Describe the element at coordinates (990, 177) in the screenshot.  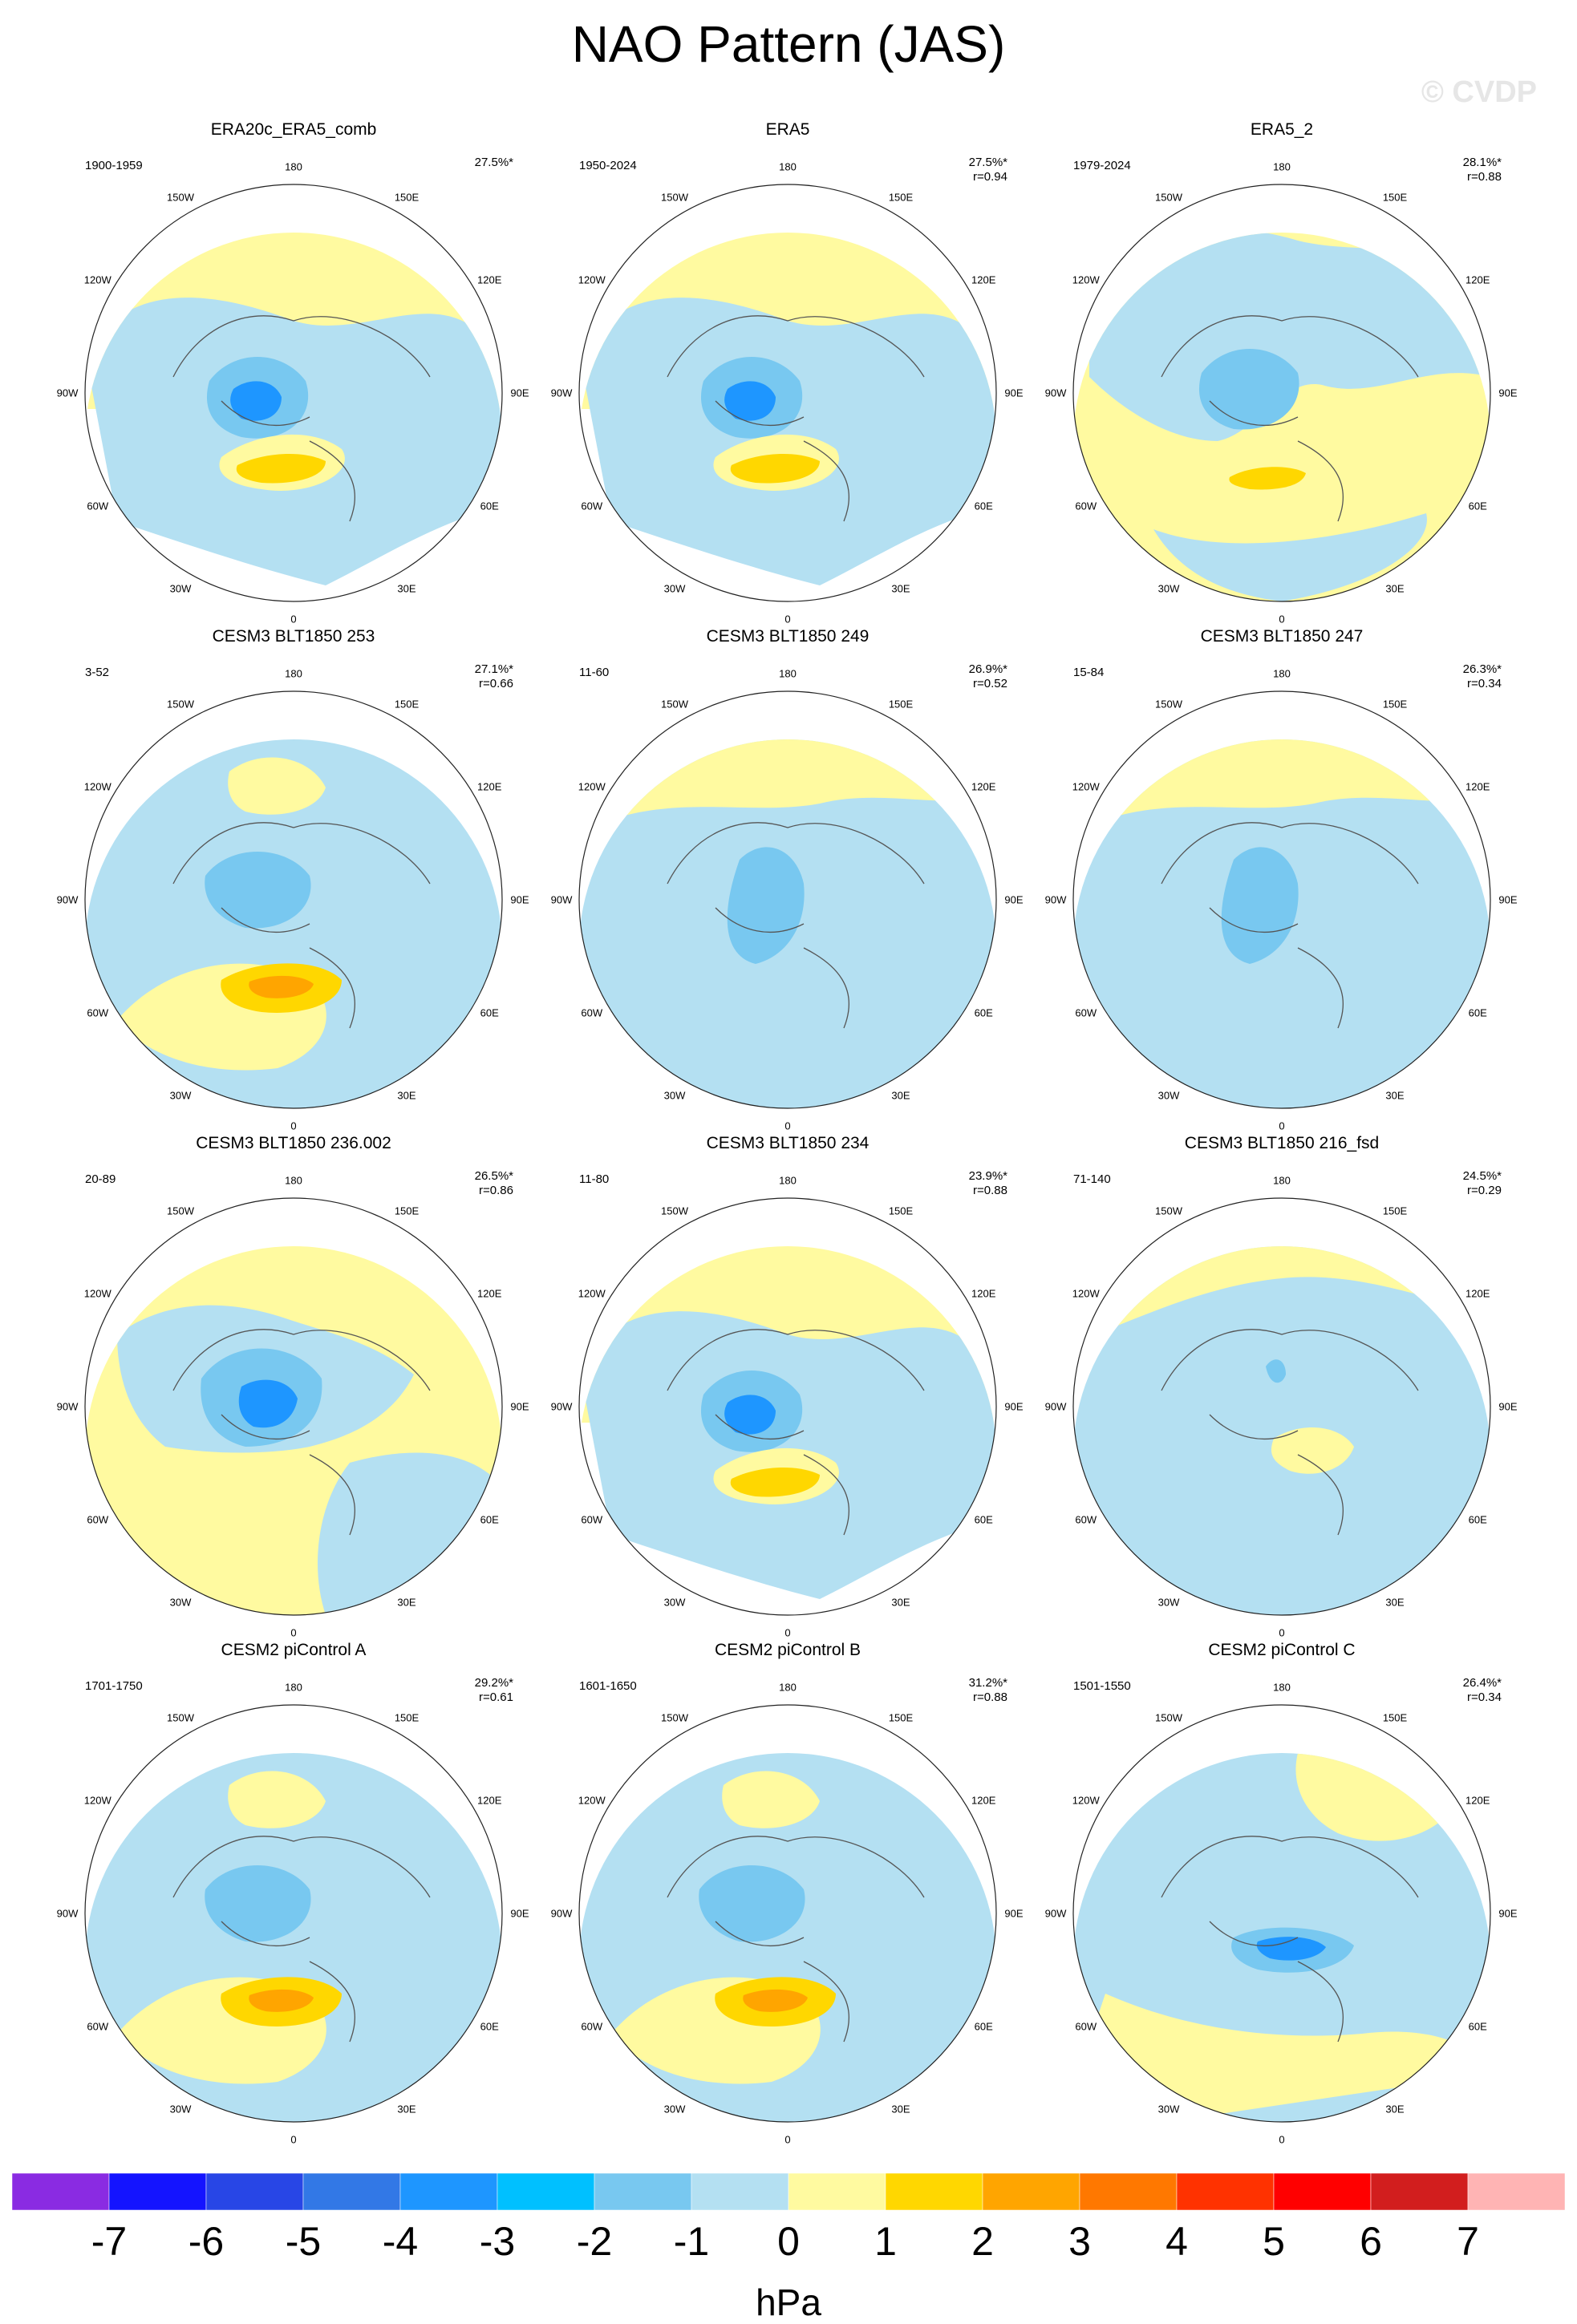
I see `pattern-correlation: r=0.94` at that location.